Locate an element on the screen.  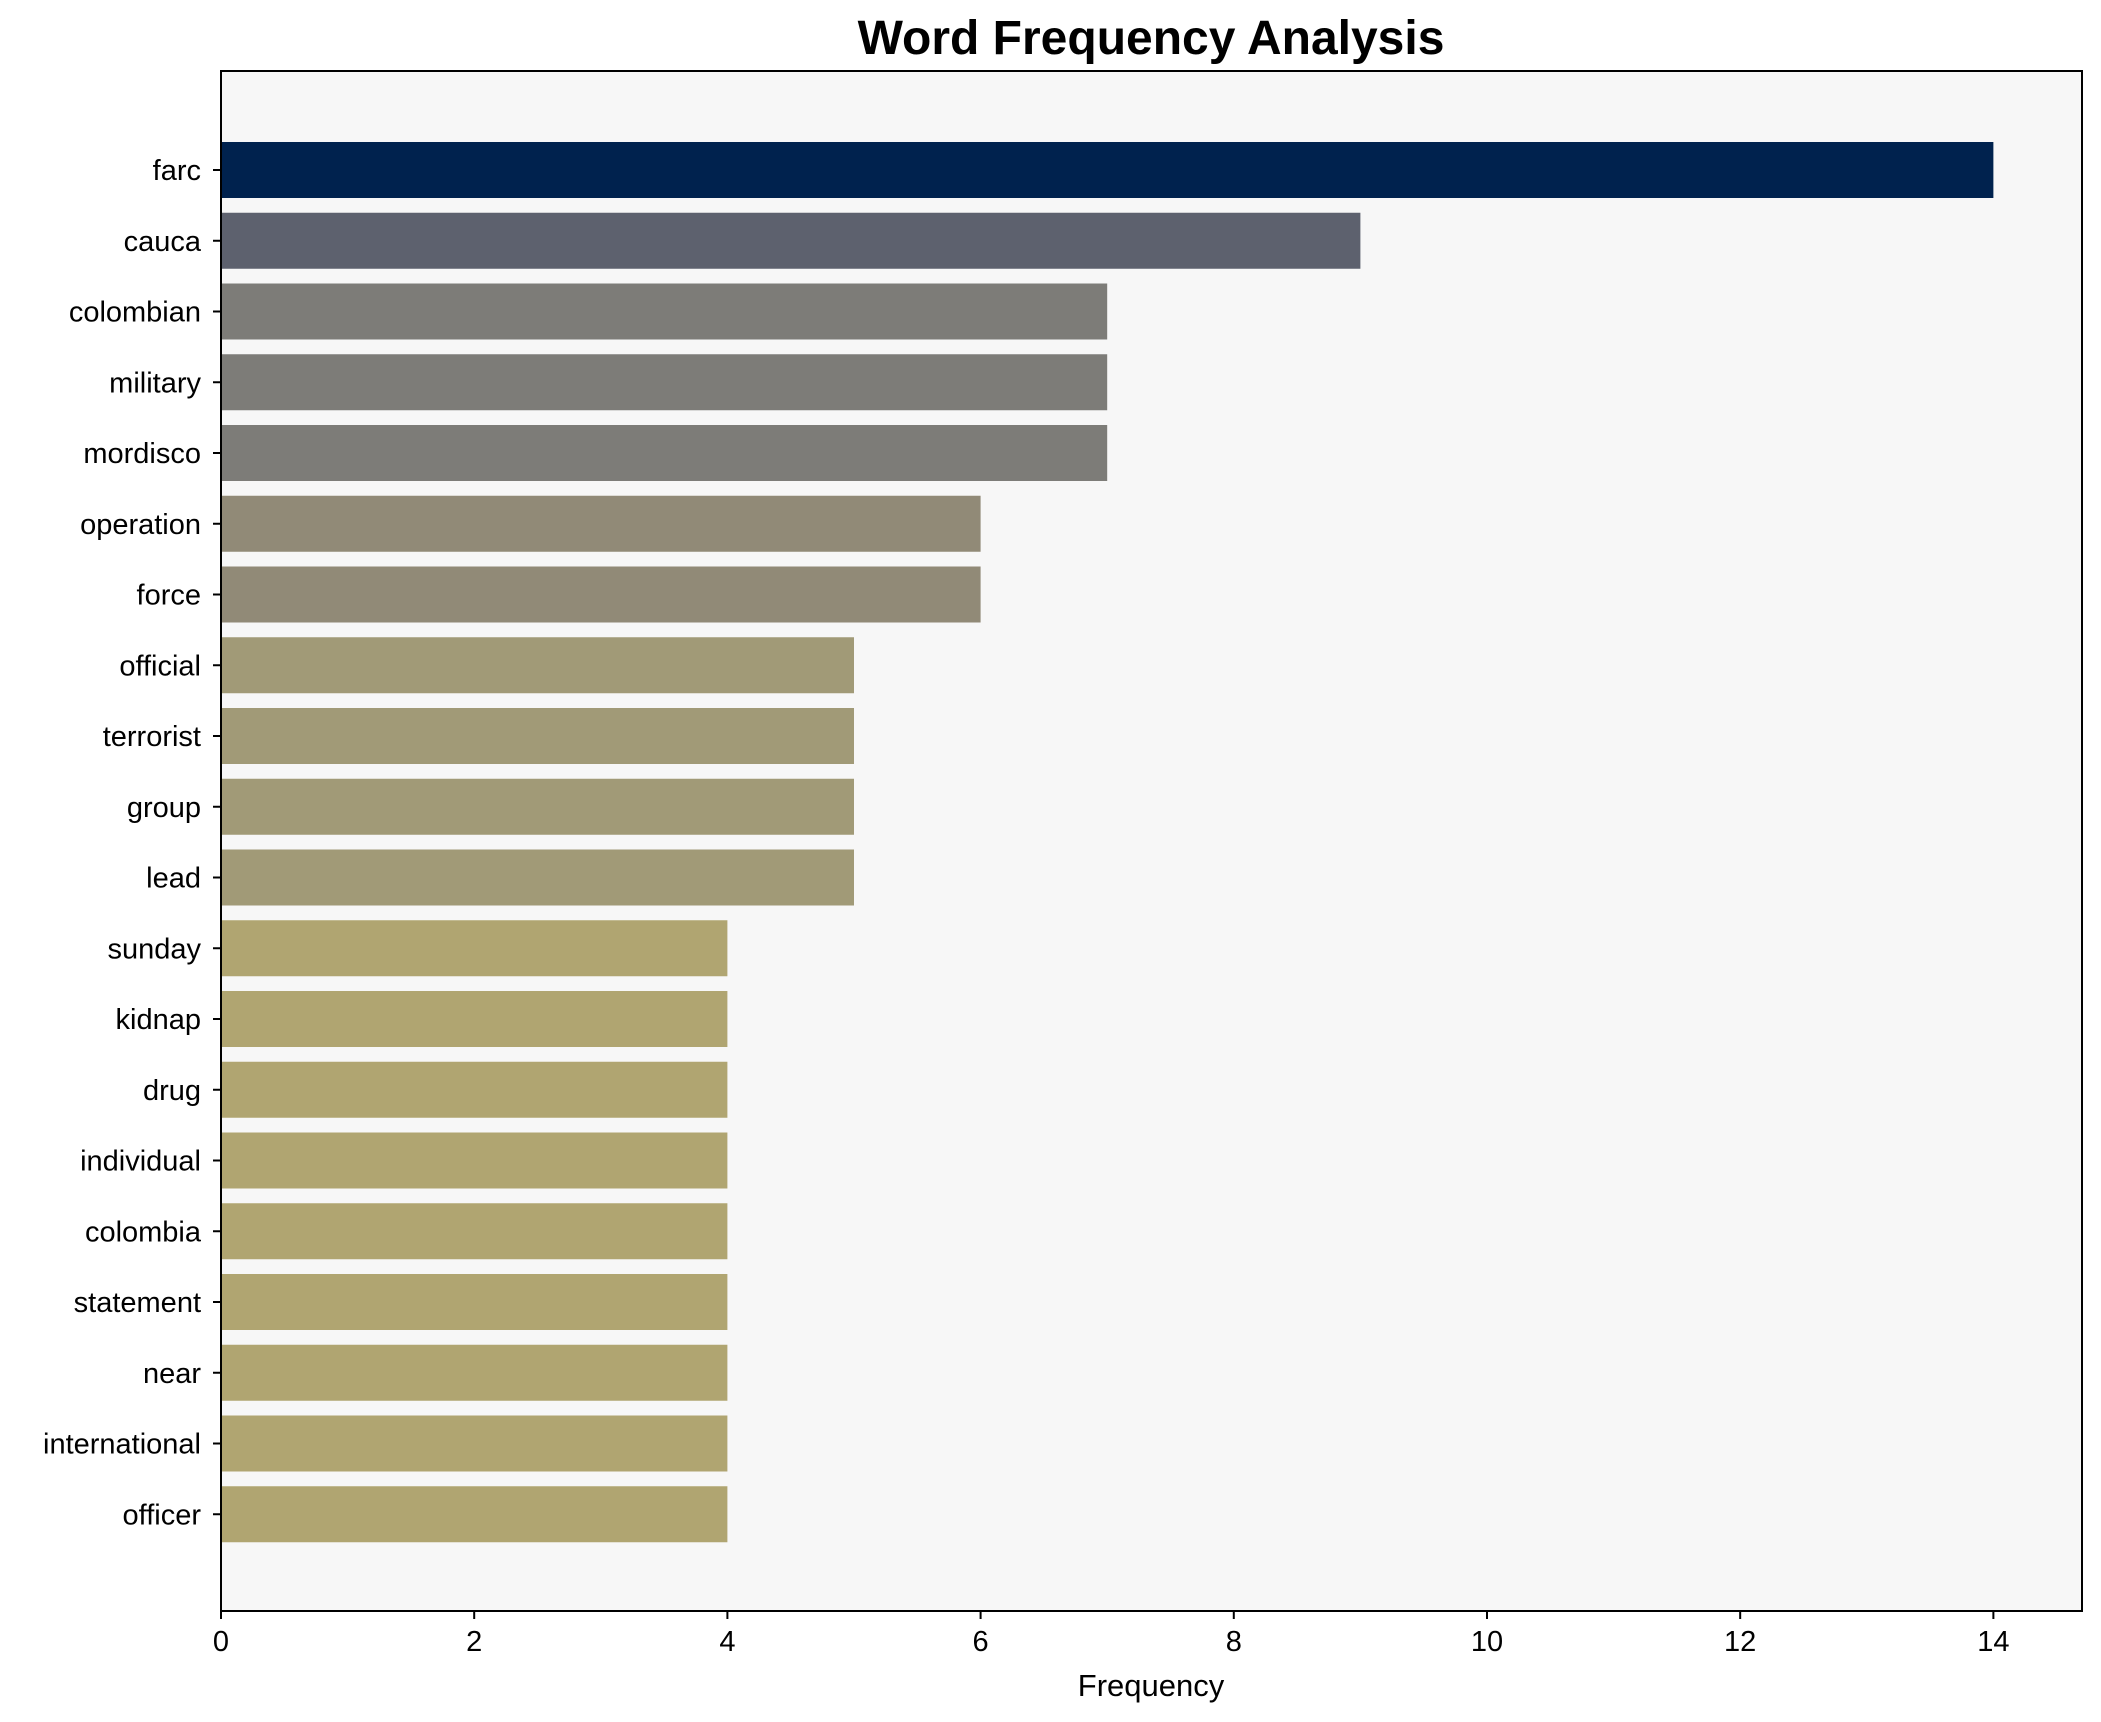
y-tick-label-near: near is located at coordinates (172, 1374).